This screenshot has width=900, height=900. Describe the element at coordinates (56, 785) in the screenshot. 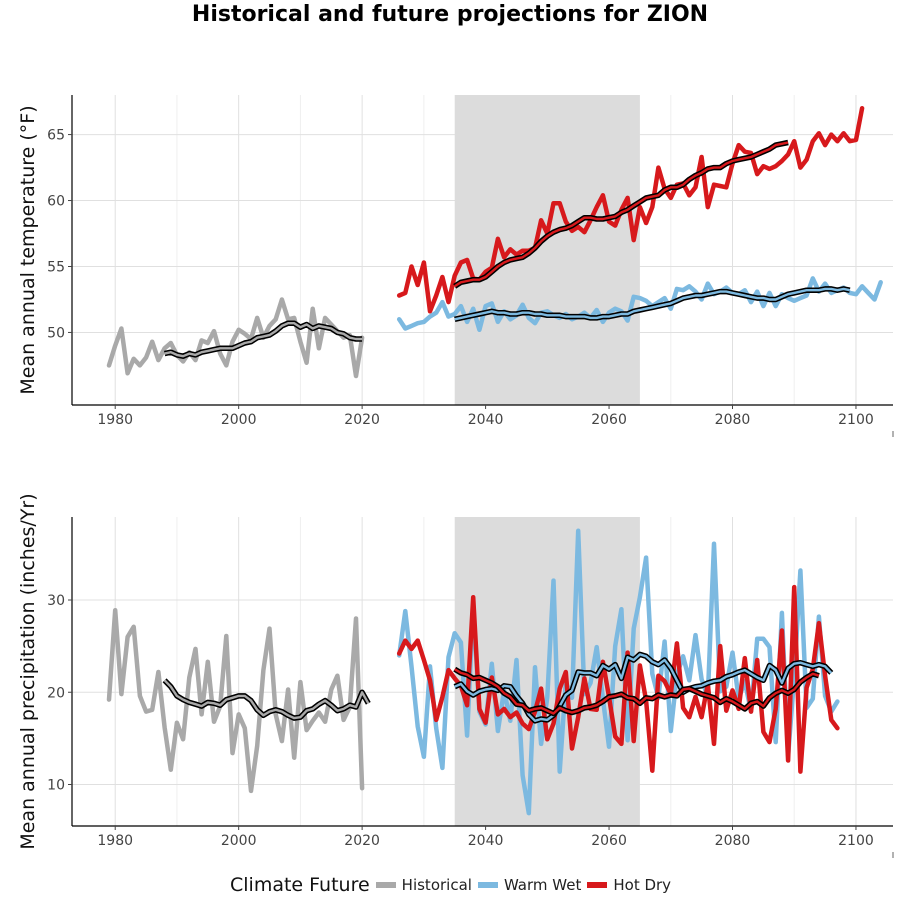

I see `y-tick-label-10: 10` at that location.